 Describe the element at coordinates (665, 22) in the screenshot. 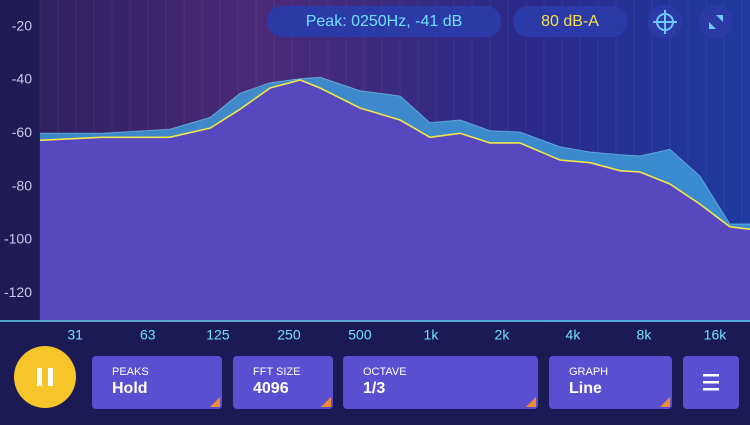

I see `target-button` at that location.